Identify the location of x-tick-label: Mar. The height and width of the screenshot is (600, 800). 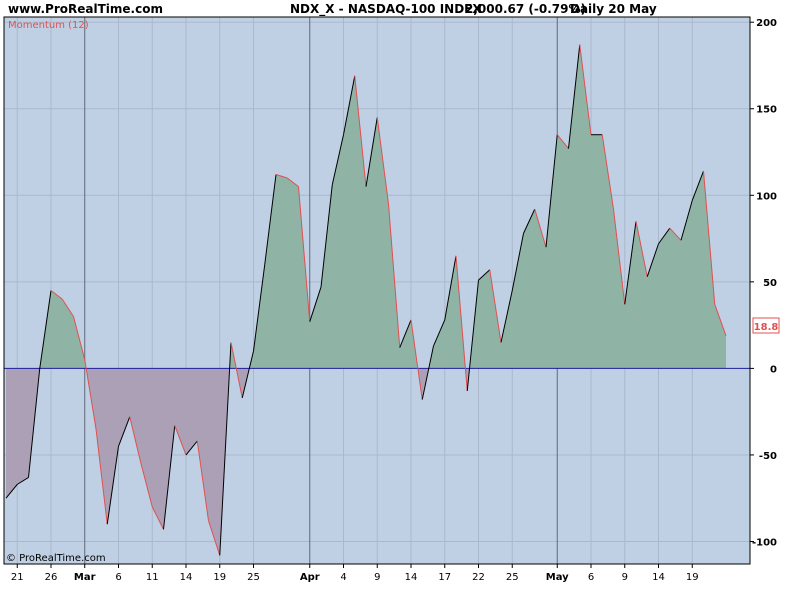
(85, 577).